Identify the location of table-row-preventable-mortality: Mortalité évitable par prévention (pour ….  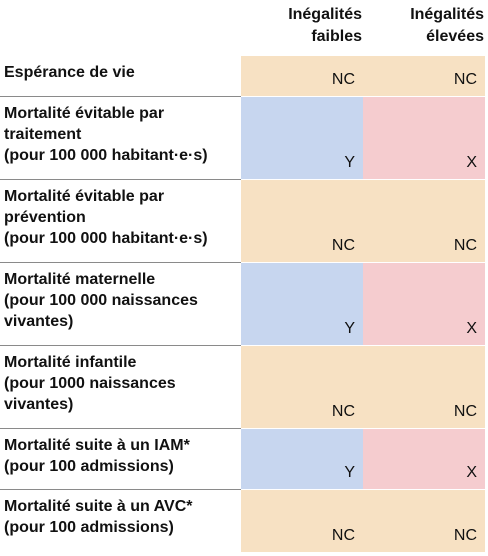
(244, 221).